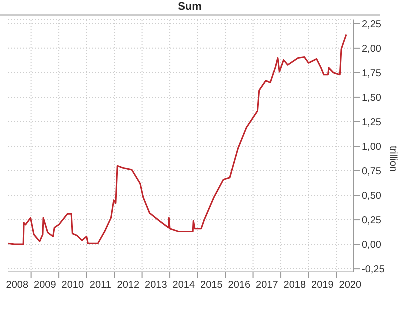 The image size is (400, 320). What do you see at coordinates (101, 285) in the screenshot?
I see `x-tick-label: 2011` at bounding box center [101, 285].